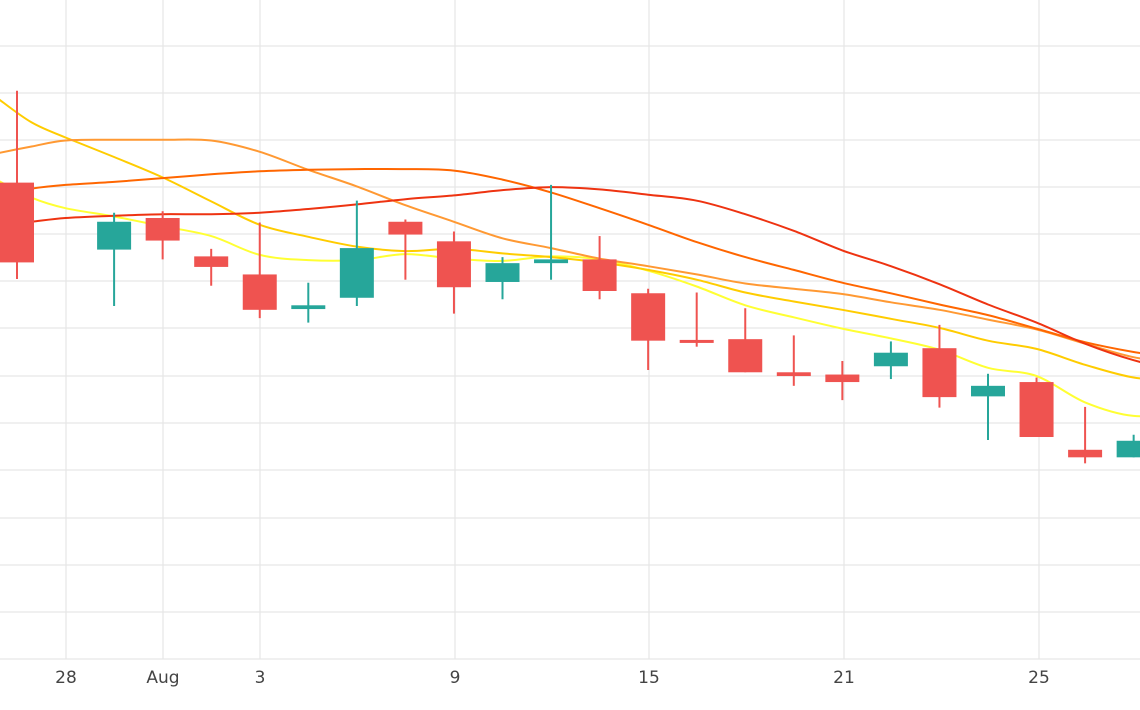 Image resolution: width=1140 pixels, height=710 pixels. I want to click on x-tick-label: Aug, so click(162, 678).